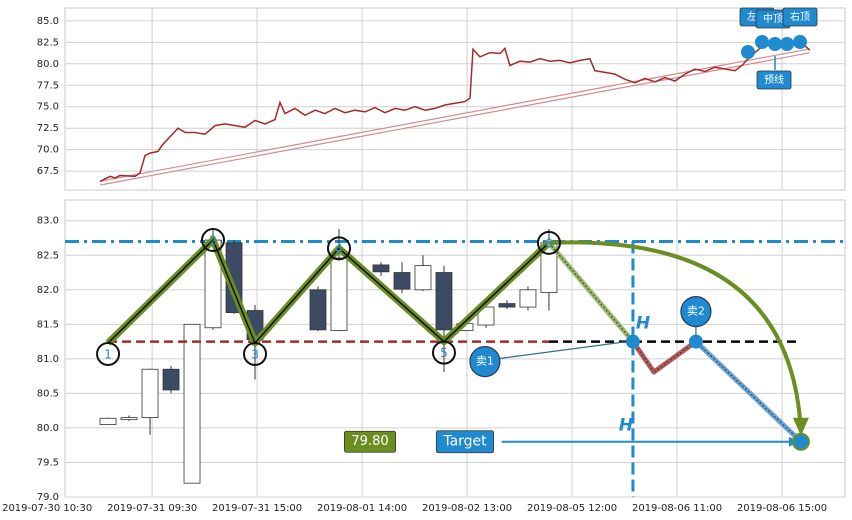 The height and width of the screenshot is (520, 852). I want to click on pattern-point-label: 5, so click(444, 353).